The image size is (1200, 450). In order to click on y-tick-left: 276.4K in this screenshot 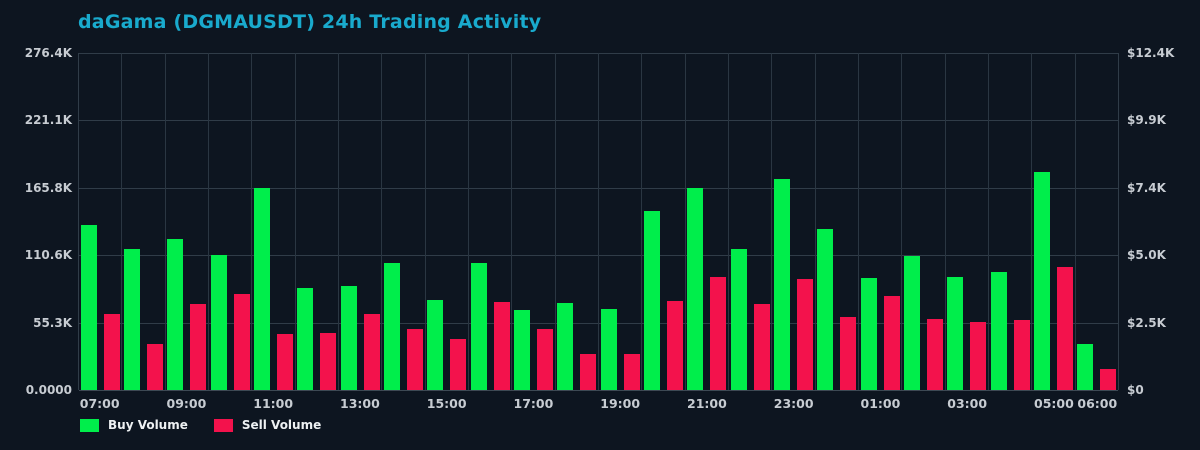, I will do `click(48, 53)`.